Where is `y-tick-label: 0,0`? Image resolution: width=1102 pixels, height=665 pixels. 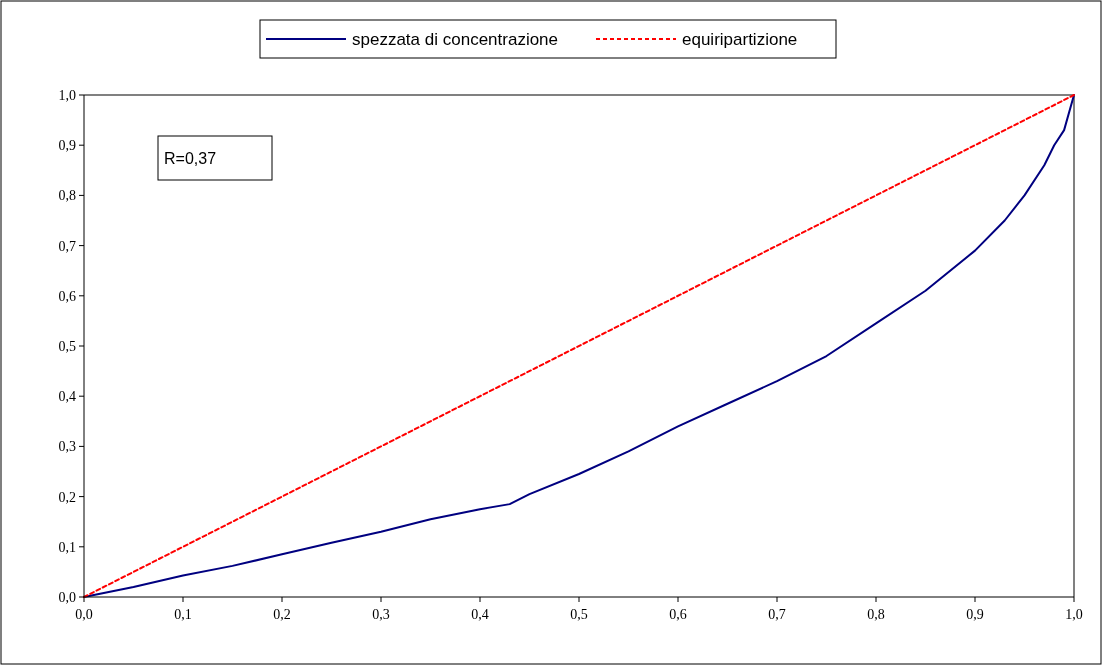
y-tick-label: 0,0 is located at coordinates (67, 597).